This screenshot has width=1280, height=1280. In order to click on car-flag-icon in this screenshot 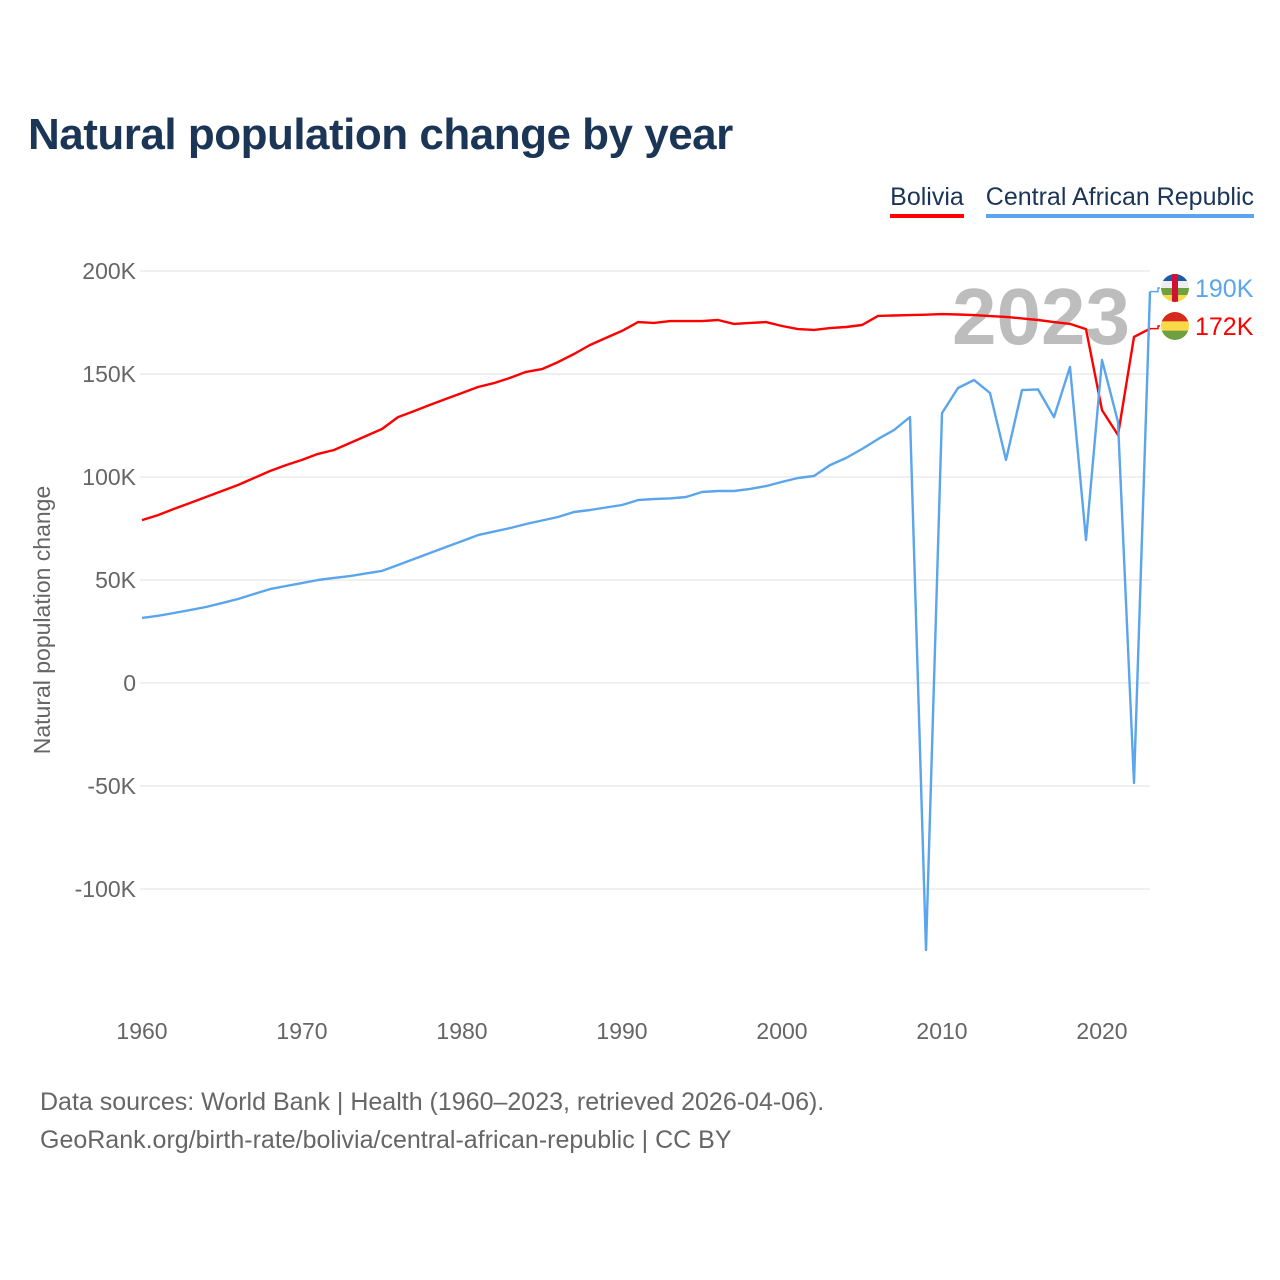, I will do `click(1175, 288)`.